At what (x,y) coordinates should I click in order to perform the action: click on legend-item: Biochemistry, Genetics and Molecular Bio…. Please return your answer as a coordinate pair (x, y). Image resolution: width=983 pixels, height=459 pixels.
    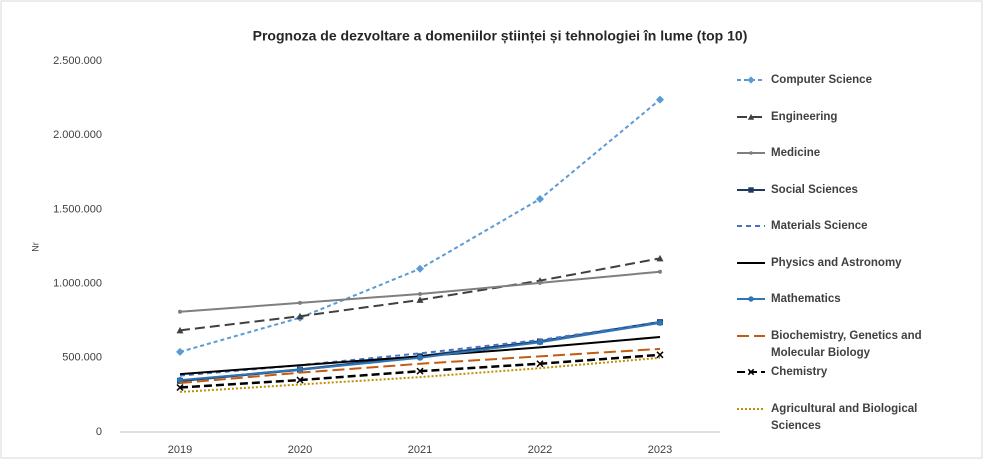
    Looking at the image, I should click on (852, 345).